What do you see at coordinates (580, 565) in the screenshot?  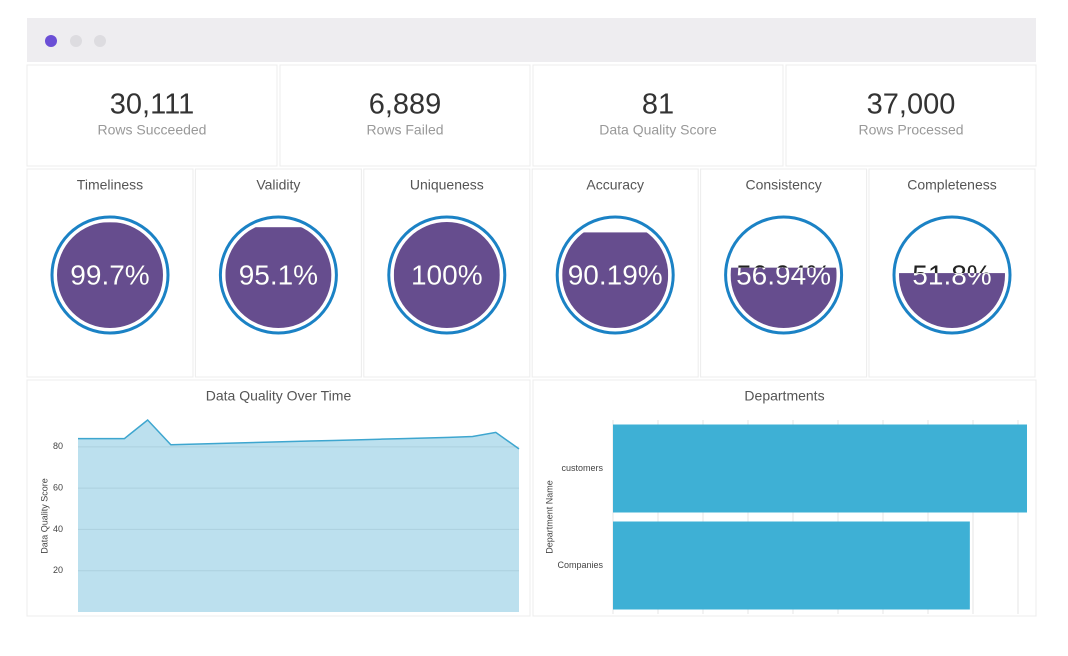 I see `y-tick-label: Companies` at bounding box center [580, 565].